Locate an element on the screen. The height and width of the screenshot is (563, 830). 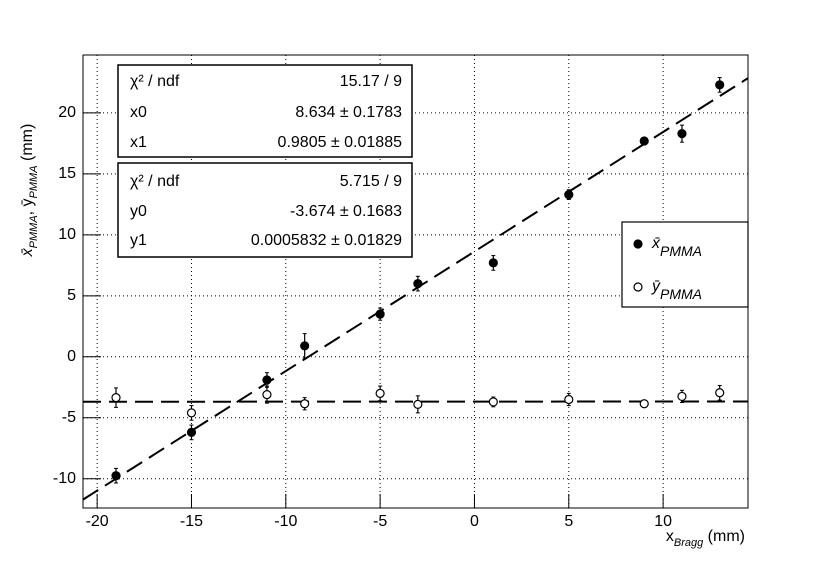
y-axis-label: x̄PMMA, ȳPMMA (mm) is located at coordinates (29, 191).